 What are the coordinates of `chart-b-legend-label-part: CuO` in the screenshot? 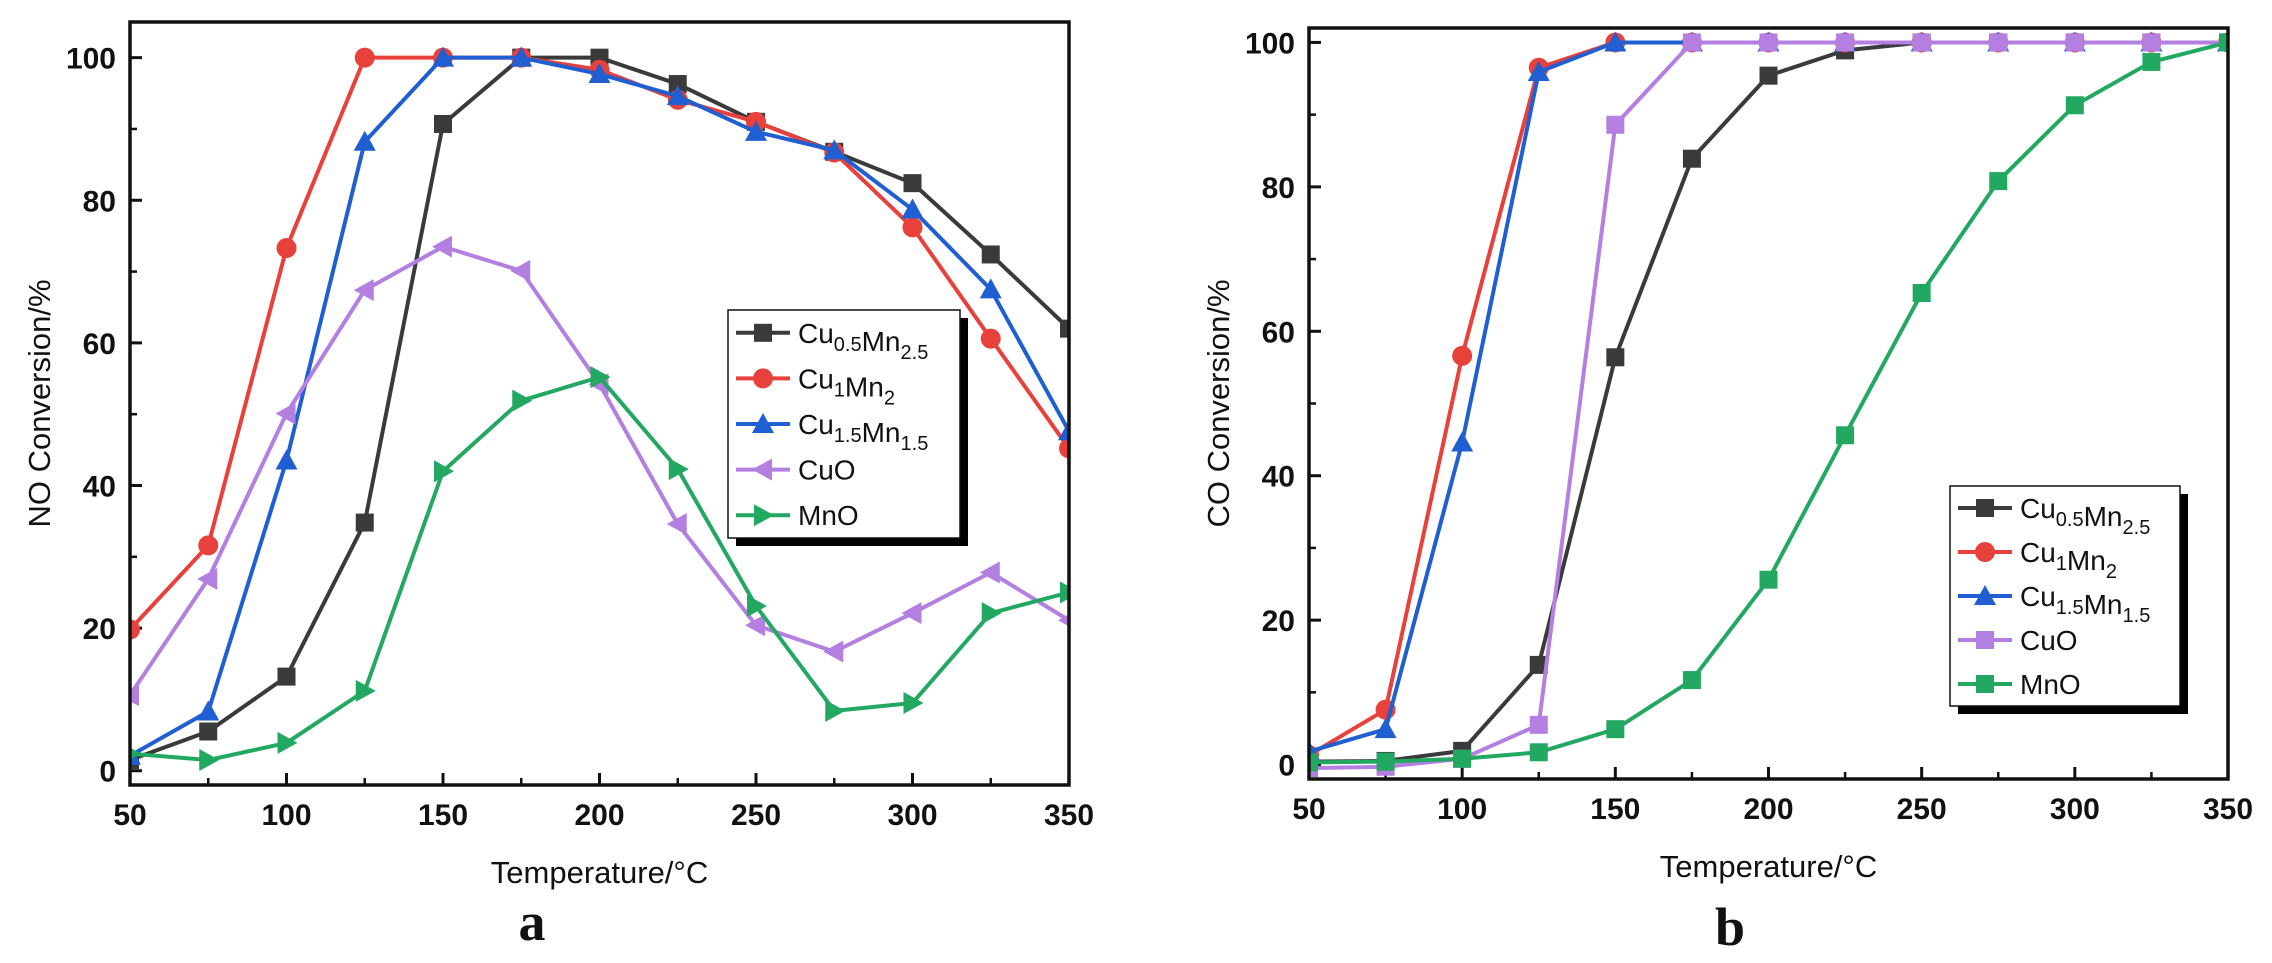 It's located at (2049, 640).